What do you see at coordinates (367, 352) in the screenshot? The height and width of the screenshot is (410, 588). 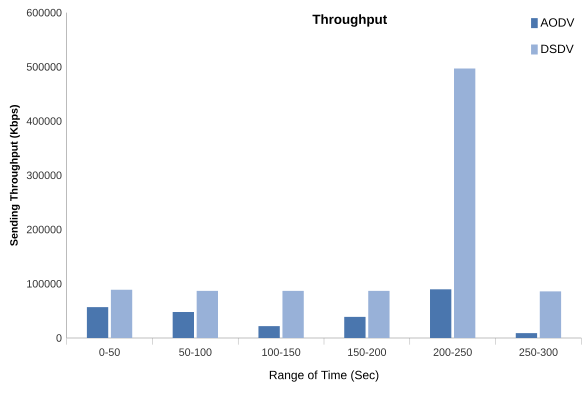 I see `x-tick-label: 150-200` at bounding box center [367, 352].